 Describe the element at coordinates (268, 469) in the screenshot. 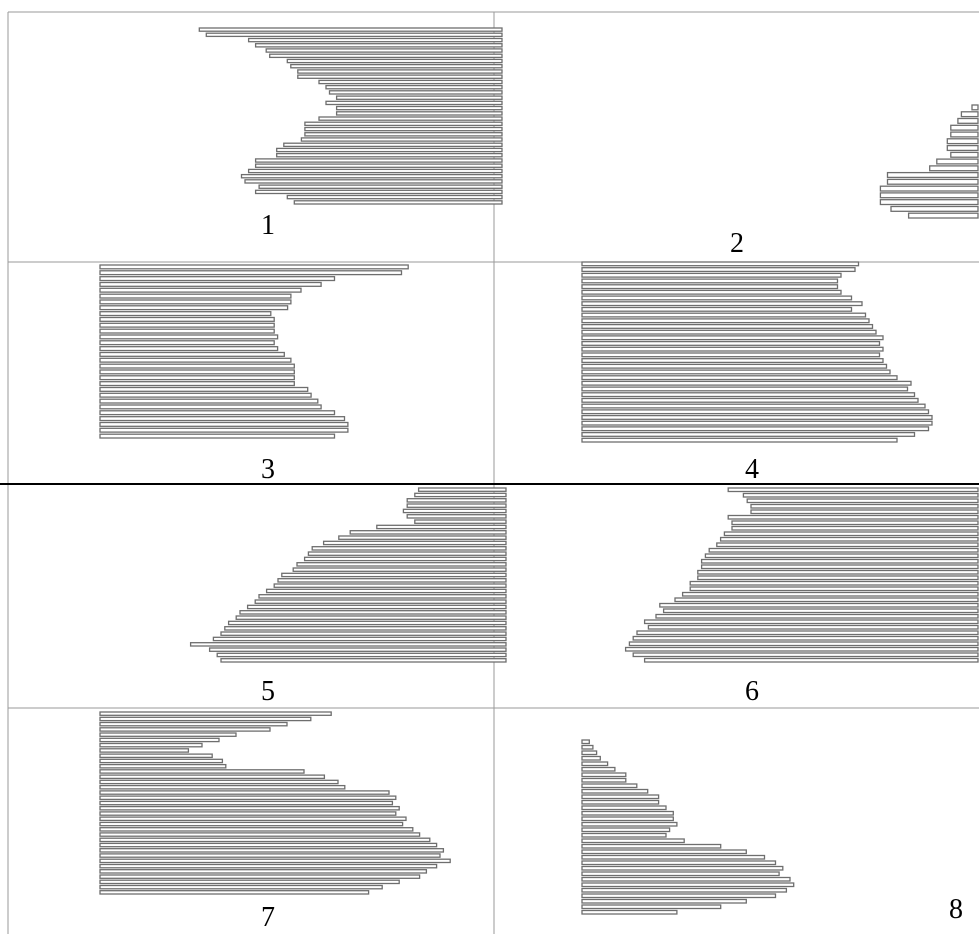

I see `panel-3-label: 3` at that location.